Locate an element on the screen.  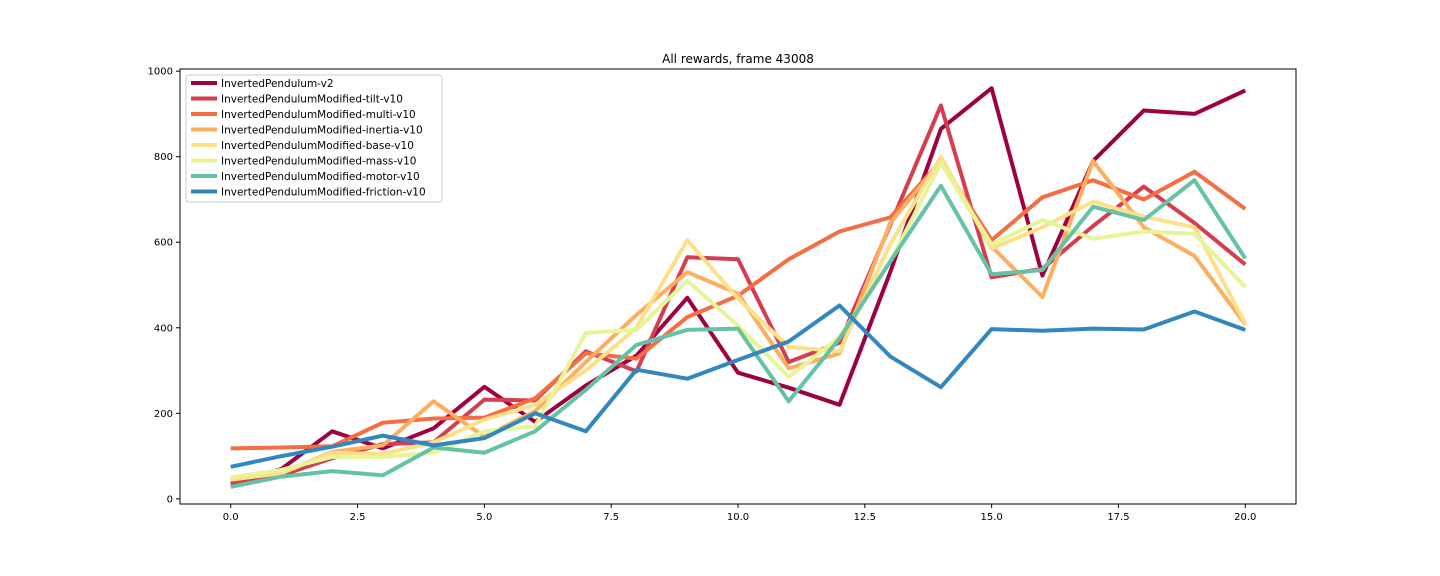
x-axis: 0.0 2.5 5.0 7.5 10.0 12.5 15.0 17.5 20.0 is located at coordinates (739, 513).